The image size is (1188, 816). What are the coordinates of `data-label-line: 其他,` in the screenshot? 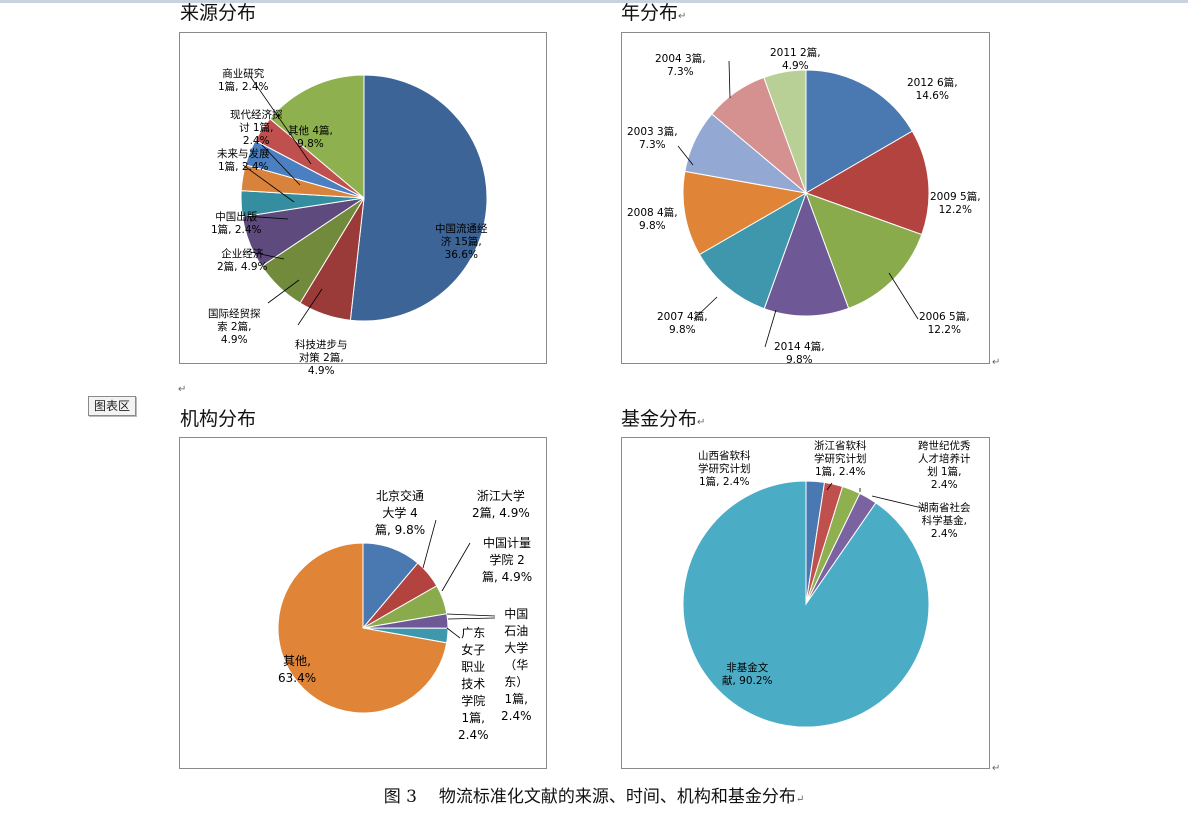 It's located at (297, 661).